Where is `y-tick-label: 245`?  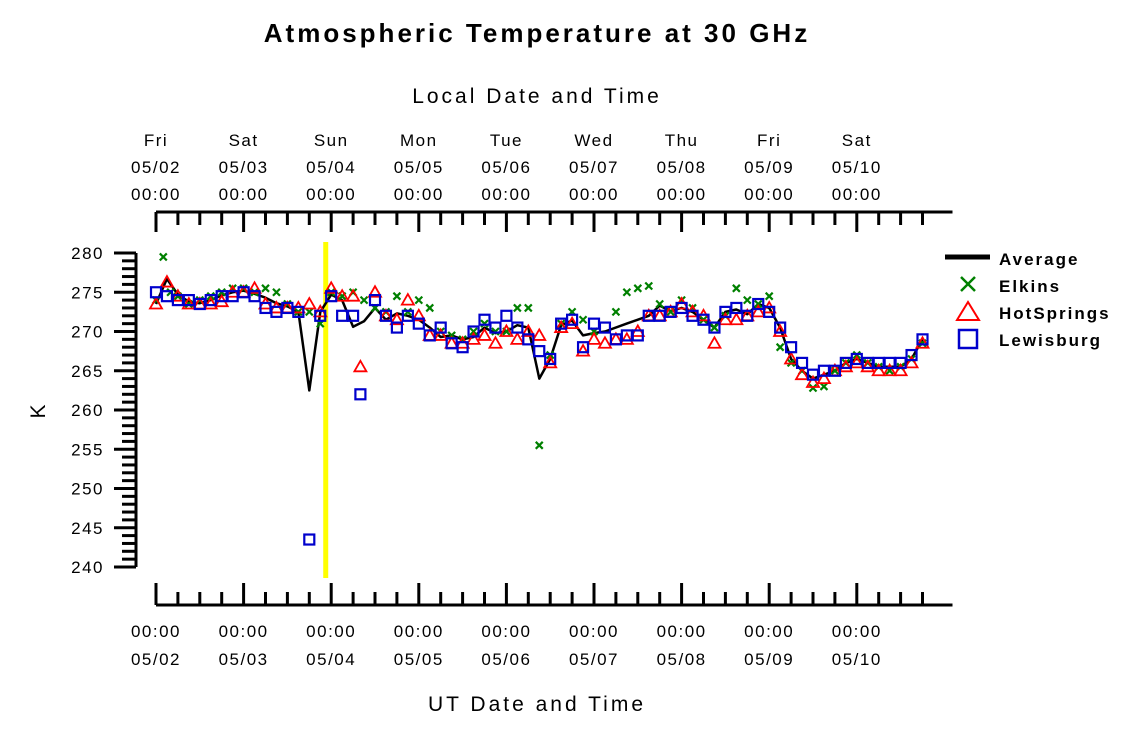 y-tick-label: 245 is located at coordinates (87, 528).